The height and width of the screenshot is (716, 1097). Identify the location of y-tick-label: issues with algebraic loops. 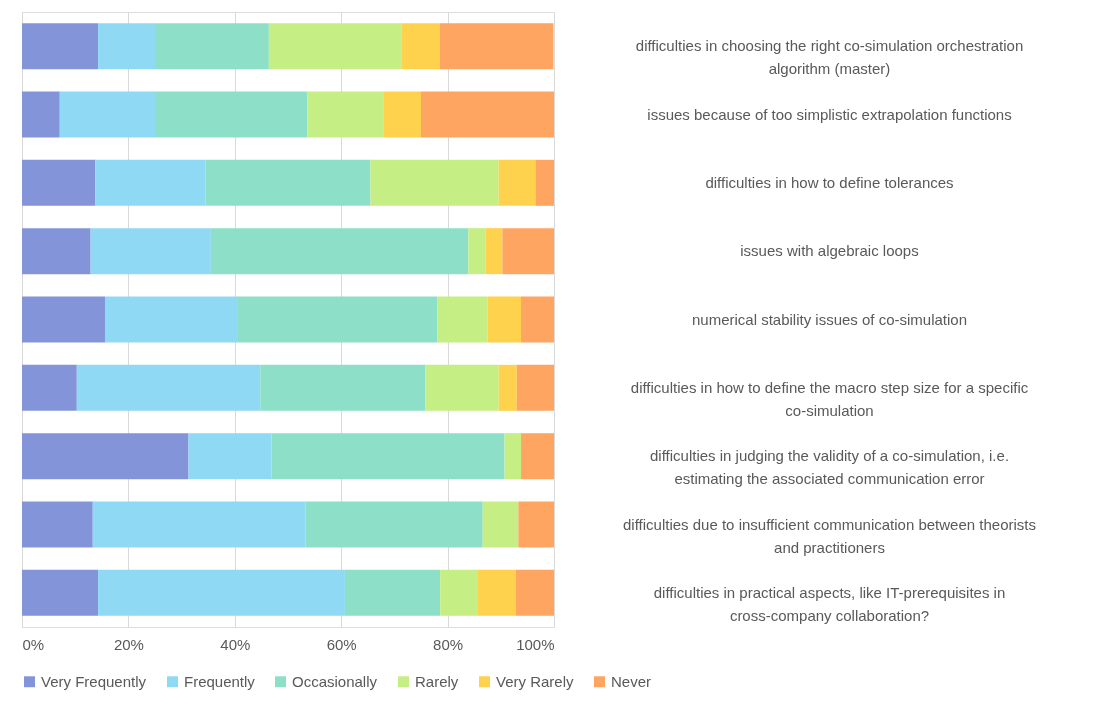
(829, 251).